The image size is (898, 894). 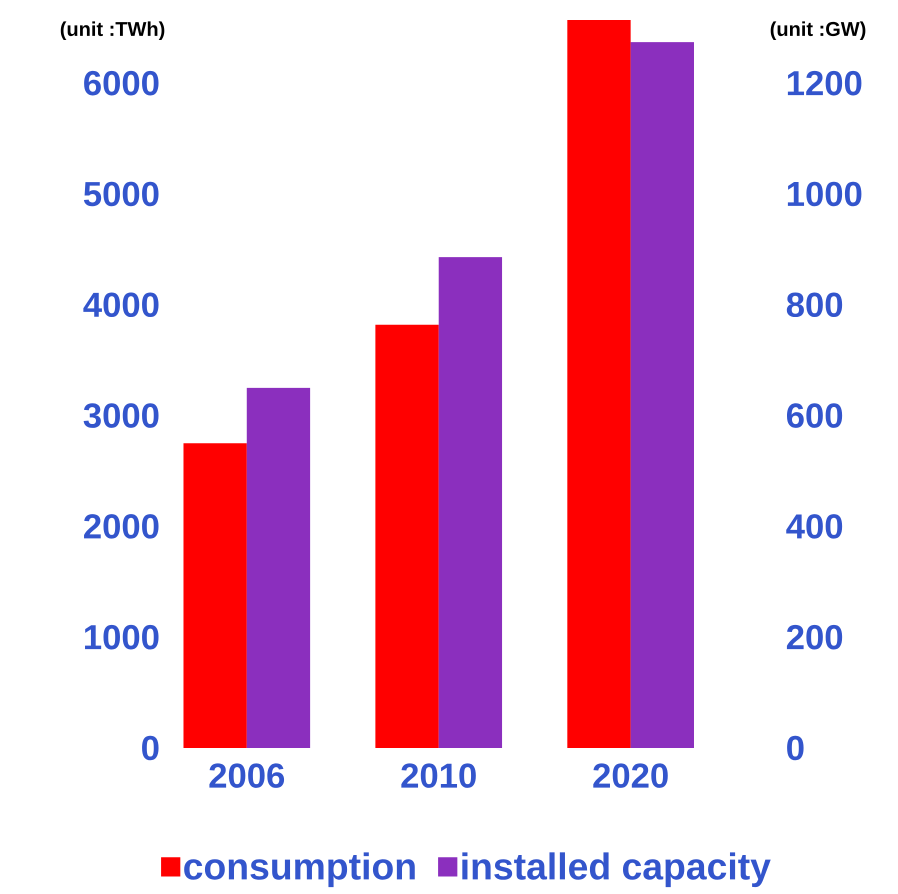 I want to click on y2-tick-label: 1000, so click(x=825, y=194).